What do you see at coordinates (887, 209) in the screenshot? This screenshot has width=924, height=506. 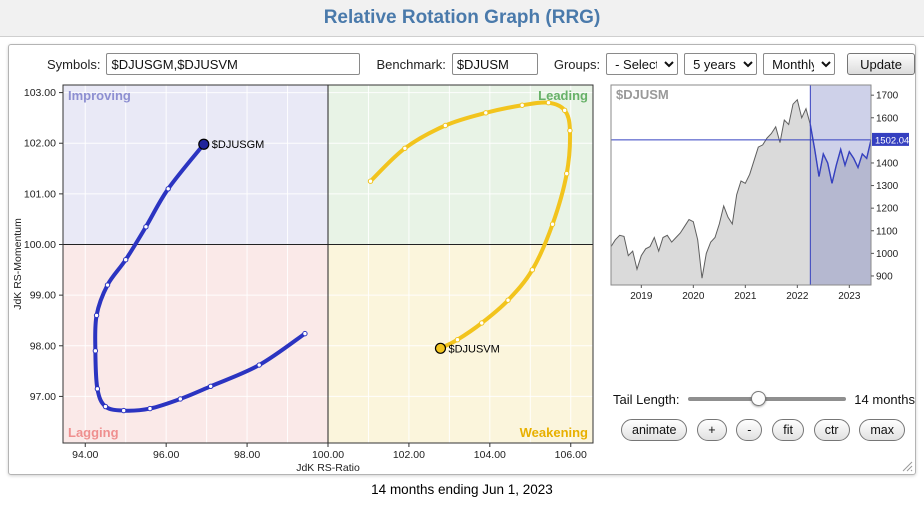 I see `svg-text: 1200` at bounding box center [887, 209].